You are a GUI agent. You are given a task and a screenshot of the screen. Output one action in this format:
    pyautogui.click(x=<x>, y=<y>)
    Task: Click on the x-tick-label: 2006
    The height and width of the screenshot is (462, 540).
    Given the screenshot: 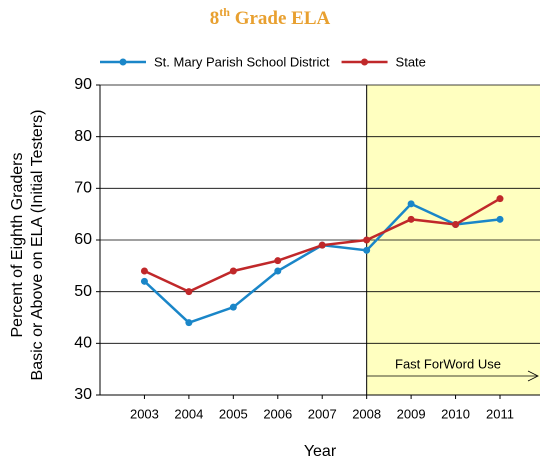 What is the action you would take?
    pyautogui.click(x=277, y=413)
    